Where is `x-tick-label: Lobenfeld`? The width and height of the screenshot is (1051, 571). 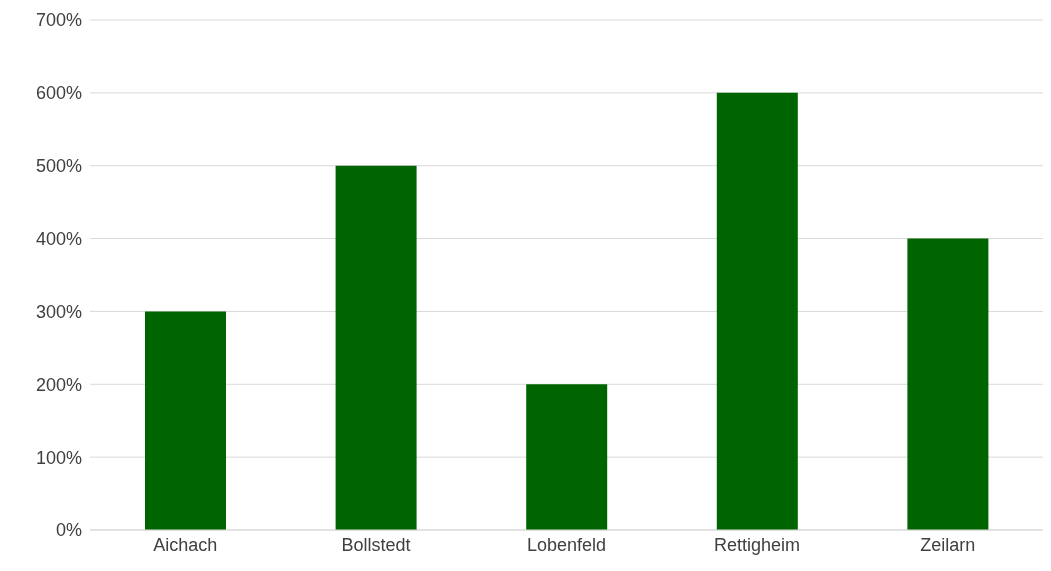
x-tick-label: Lobenfeld is located at coordinates (566, 544).